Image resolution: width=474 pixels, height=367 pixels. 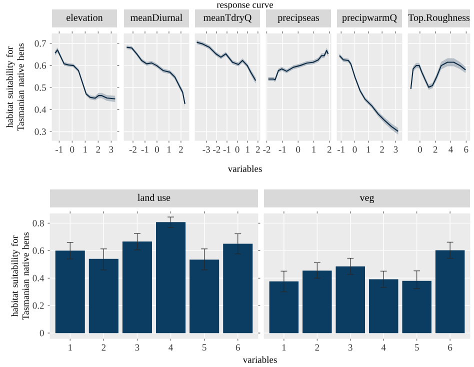 I want to click on chart-title: land use, so click(x=154, y=198).